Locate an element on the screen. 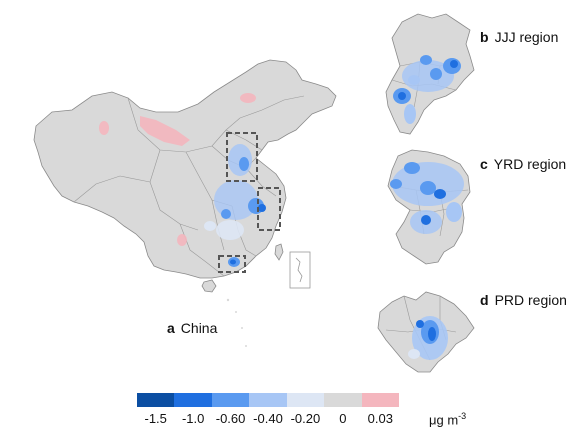  jjj-region-map is located at coordinates (430, 74).